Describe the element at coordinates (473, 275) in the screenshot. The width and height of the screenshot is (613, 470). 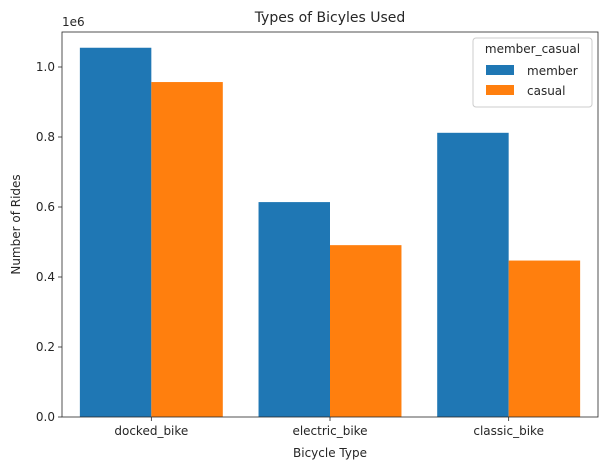
I see `bar-member-classic_bike` at that location.